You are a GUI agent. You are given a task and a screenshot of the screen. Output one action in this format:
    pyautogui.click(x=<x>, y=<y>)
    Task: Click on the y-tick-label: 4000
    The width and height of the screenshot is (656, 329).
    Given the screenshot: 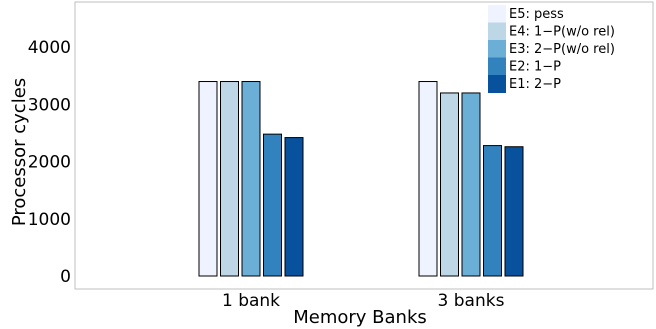 What is the action you would take?
    pyautogui.click(x=49, y=48)
    